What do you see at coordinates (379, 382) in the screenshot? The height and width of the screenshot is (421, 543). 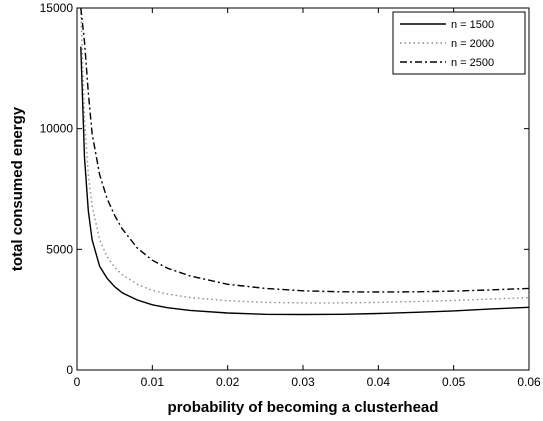 I see `x-tick-label: 0.04` at bounding box center [379, 382].